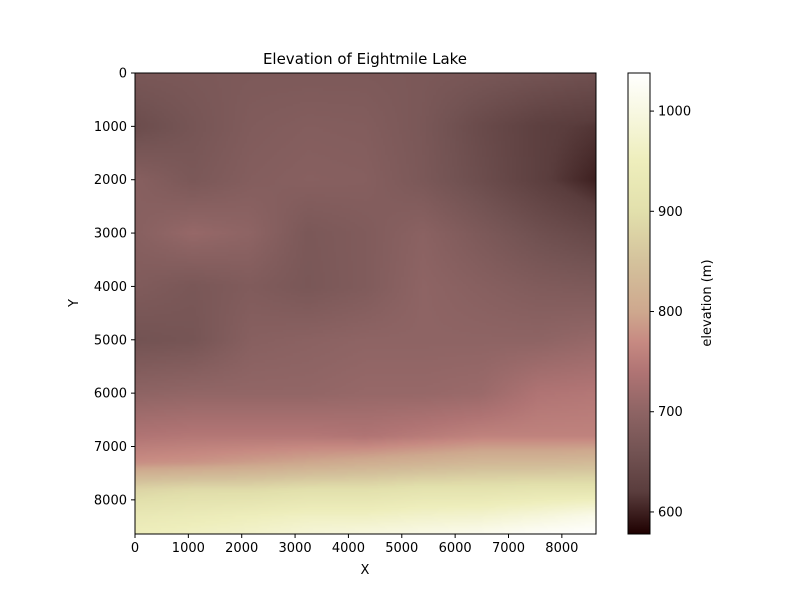  Describe the element at coordinates (110, 394) in the screenshot. I see `y-tick-label: 6000` at that location.